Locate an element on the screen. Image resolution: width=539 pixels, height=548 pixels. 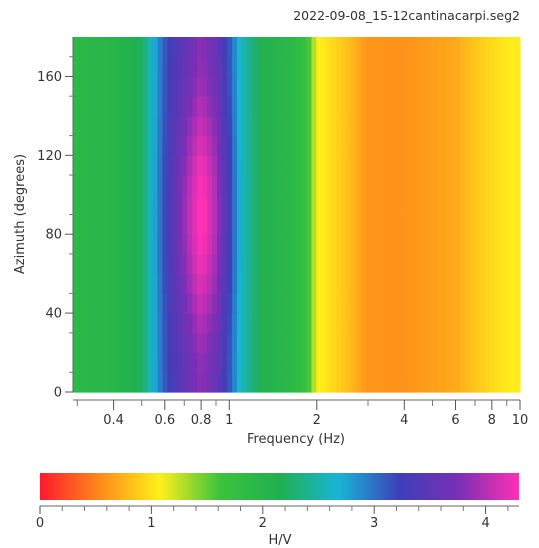
x-tick-label: 10 is located at coordinates (520, 420).